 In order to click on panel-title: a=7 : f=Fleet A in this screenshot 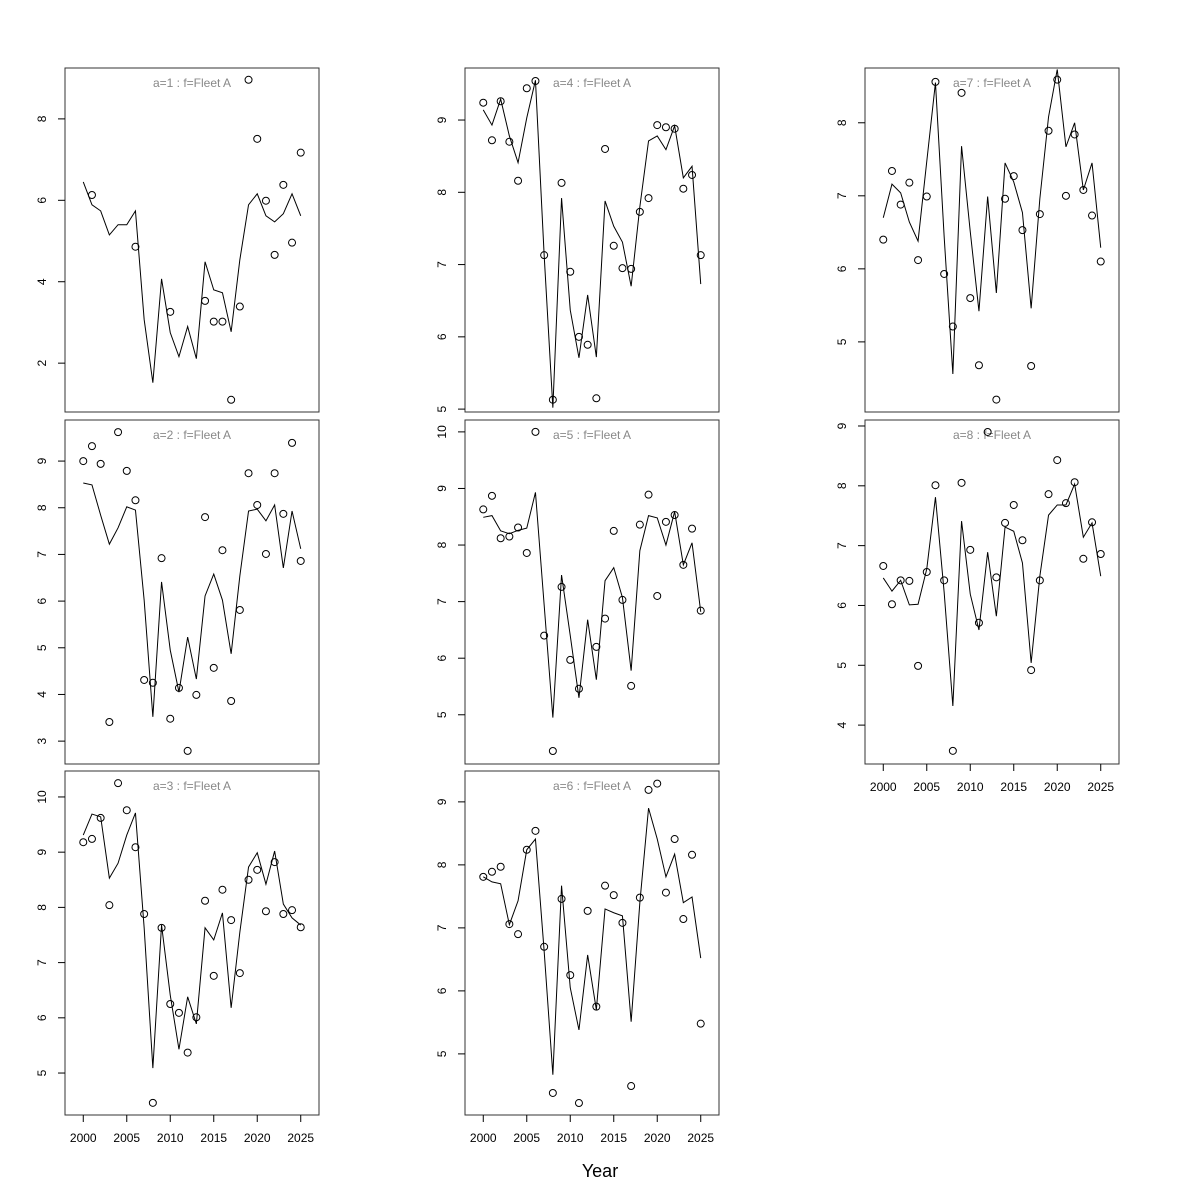, I will do `click(992, 83)`.